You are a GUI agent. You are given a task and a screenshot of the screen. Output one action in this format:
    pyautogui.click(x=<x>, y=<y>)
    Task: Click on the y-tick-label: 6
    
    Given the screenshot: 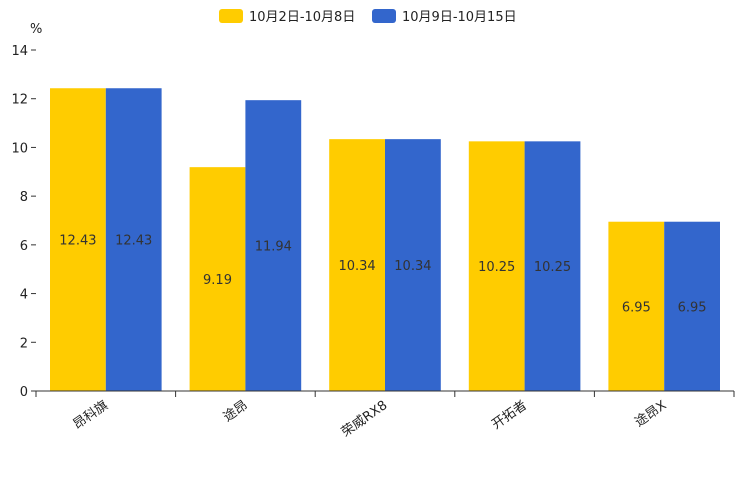 What is the action you would take?
    pyautogui.click(x=24, y=246)
    